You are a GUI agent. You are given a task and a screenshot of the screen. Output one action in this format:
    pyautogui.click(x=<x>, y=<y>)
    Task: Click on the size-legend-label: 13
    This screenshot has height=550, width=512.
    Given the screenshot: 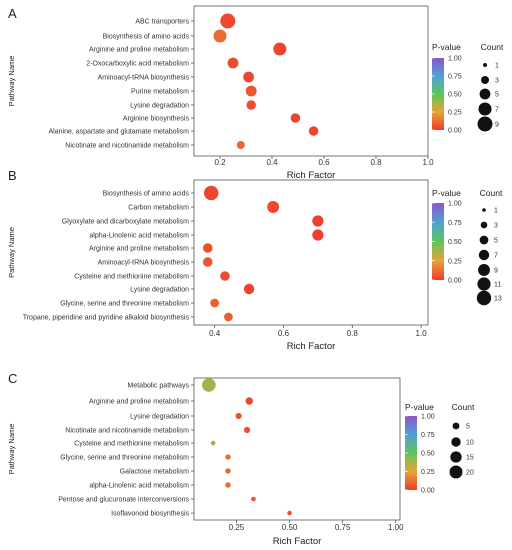 What is the action you would take?
    pyautogui.click(x=498, y=299)
    